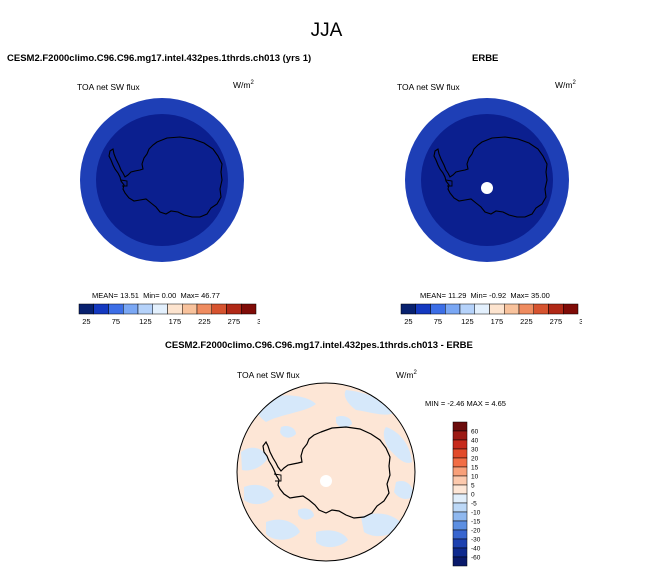  What do you see at coordinates (204, 321) in the screenshot?
I see `model-colorbar-tick-label: 225` at bounding box center [204, 321].